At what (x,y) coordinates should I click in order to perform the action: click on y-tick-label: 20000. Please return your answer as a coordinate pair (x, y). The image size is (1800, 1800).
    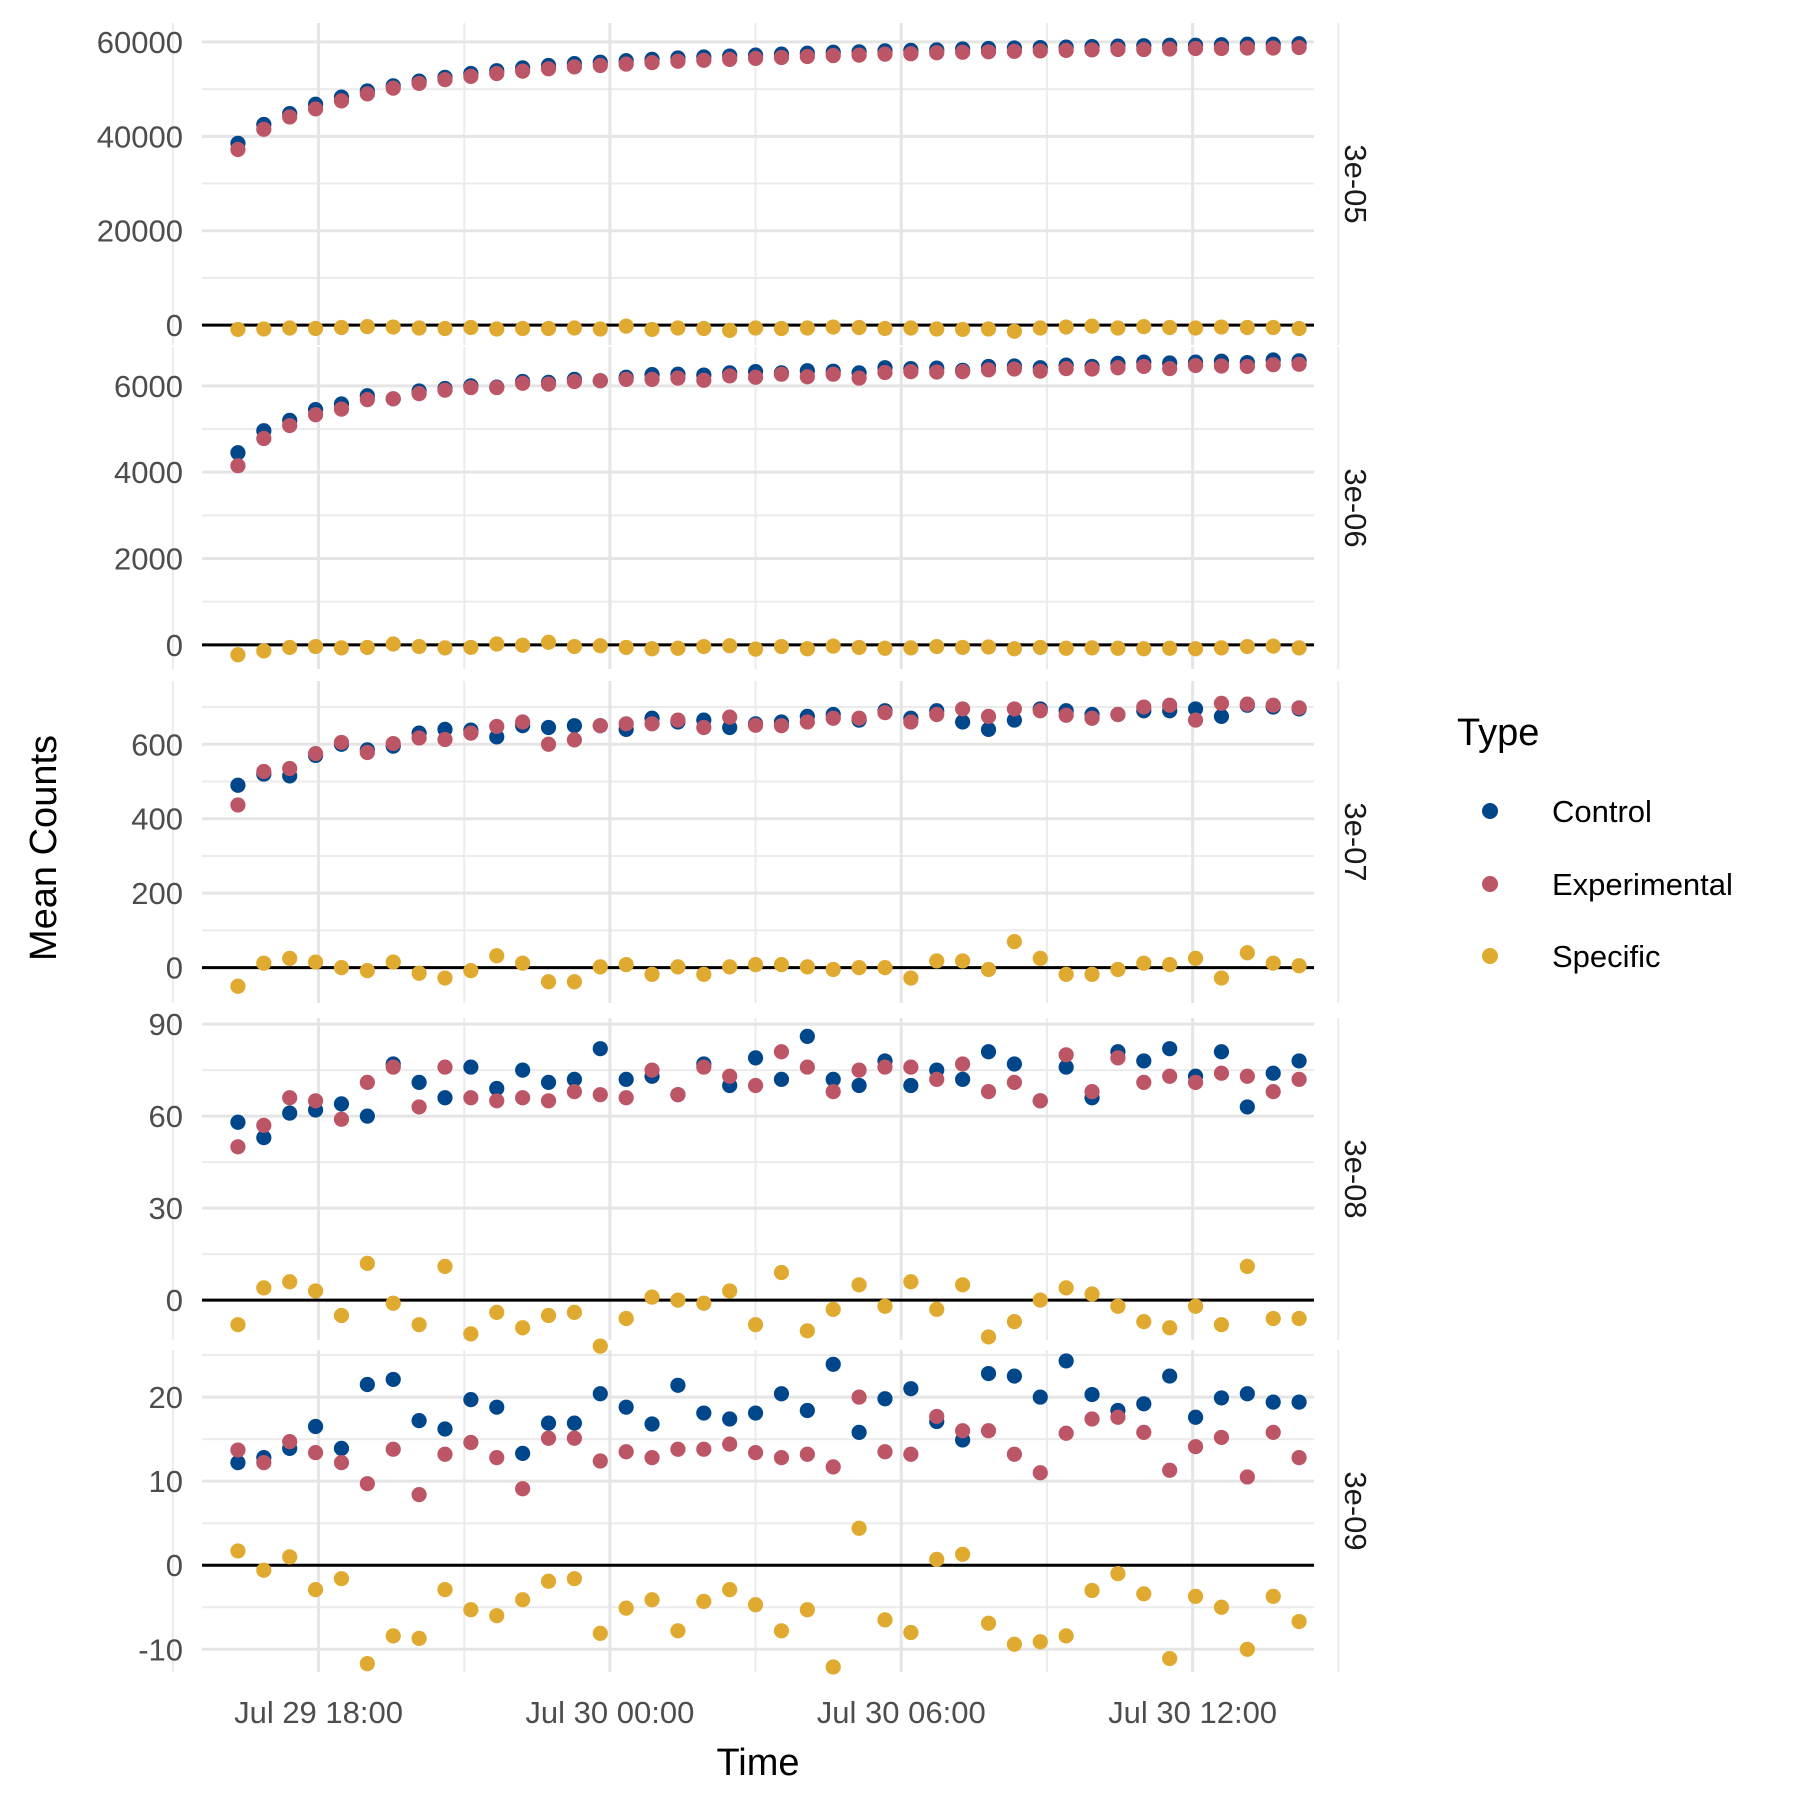
    Looking at the image, I should click on (140, 231).